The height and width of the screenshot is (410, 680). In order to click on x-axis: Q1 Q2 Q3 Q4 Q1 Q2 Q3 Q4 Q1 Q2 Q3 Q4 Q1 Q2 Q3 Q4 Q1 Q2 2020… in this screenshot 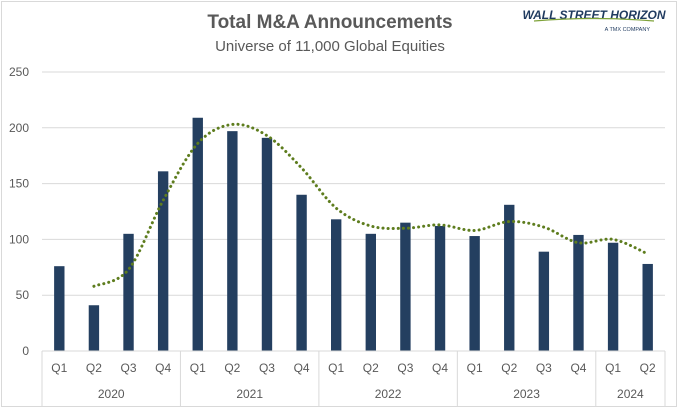, I will do `click(353, 378)`.